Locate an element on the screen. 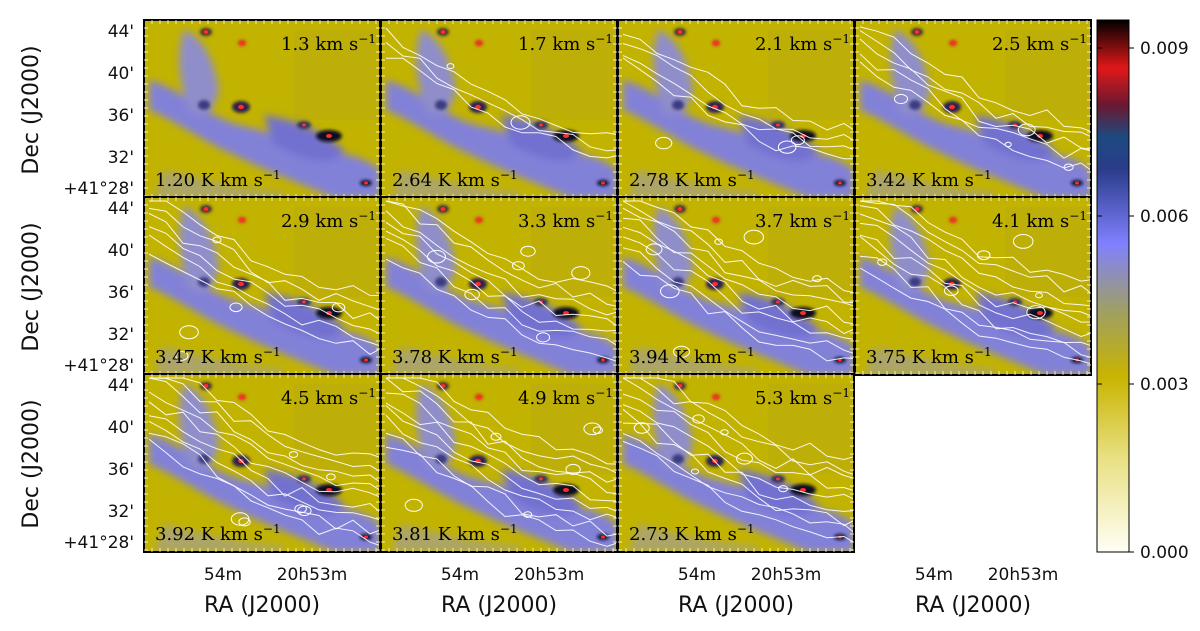  velocity-label: 2.9 km s−1 is located at coordinates (328, 220).